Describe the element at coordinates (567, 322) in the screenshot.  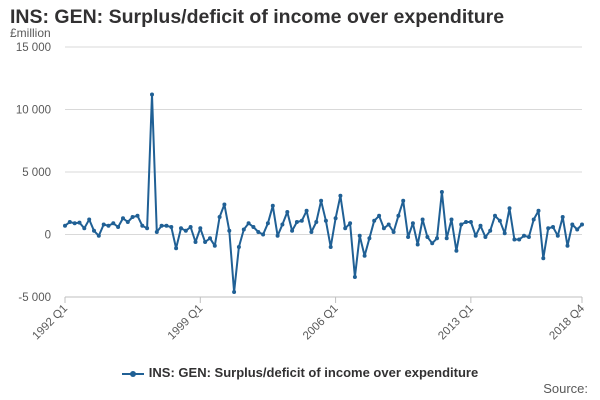
I see `x-tick-label: 2018 Q4` at that location.